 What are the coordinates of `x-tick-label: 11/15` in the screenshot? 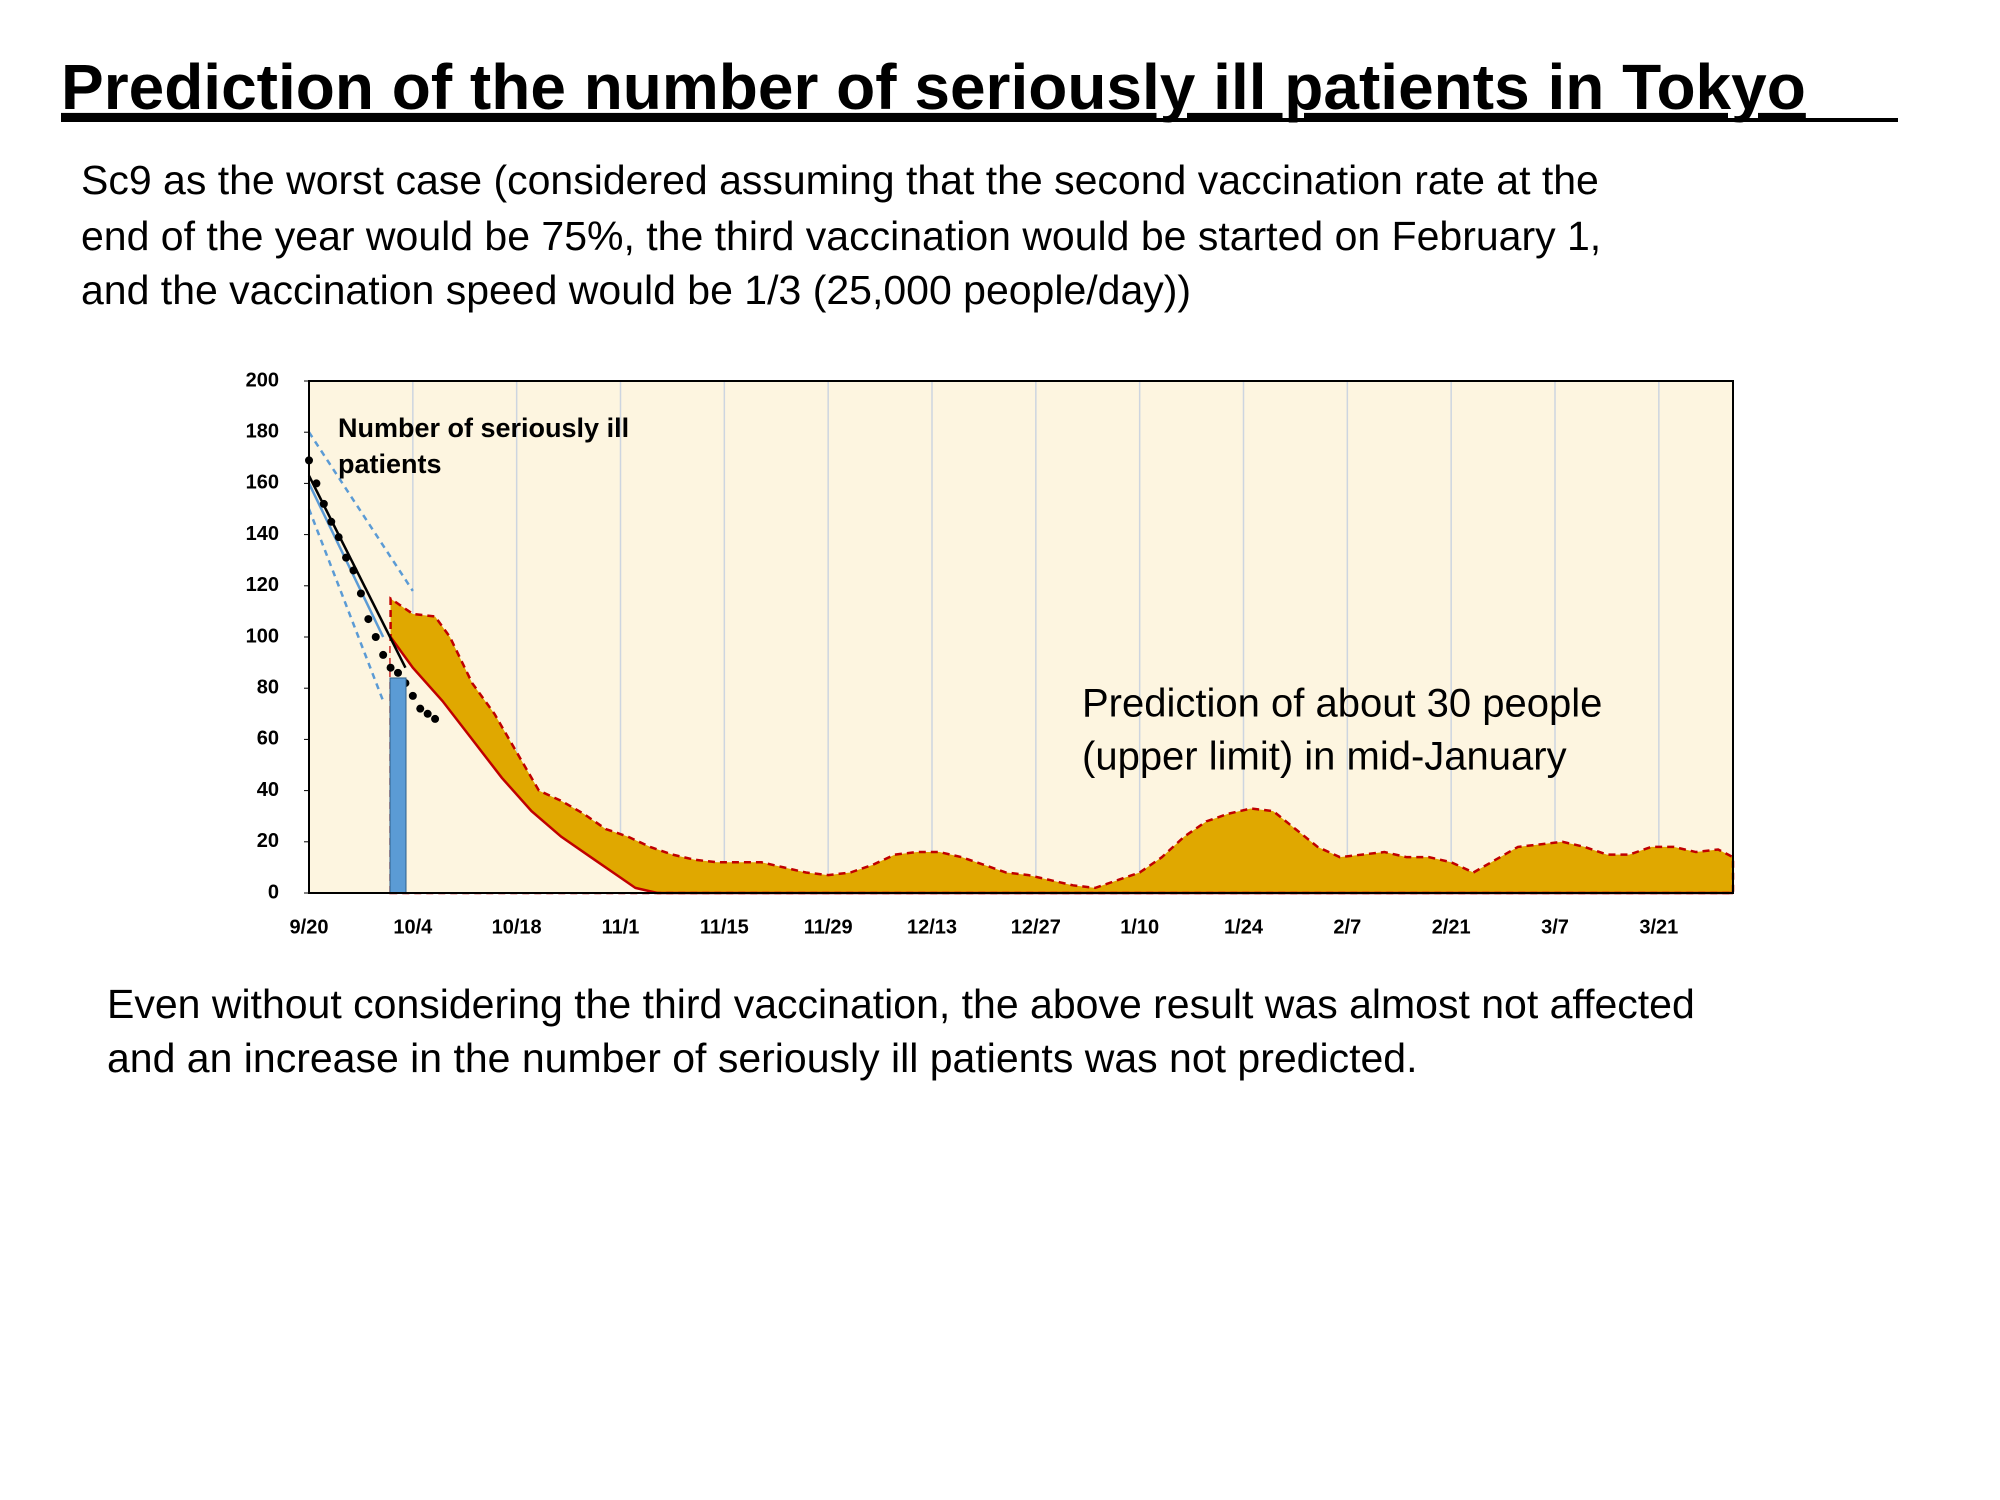 It's located at (724, 927).